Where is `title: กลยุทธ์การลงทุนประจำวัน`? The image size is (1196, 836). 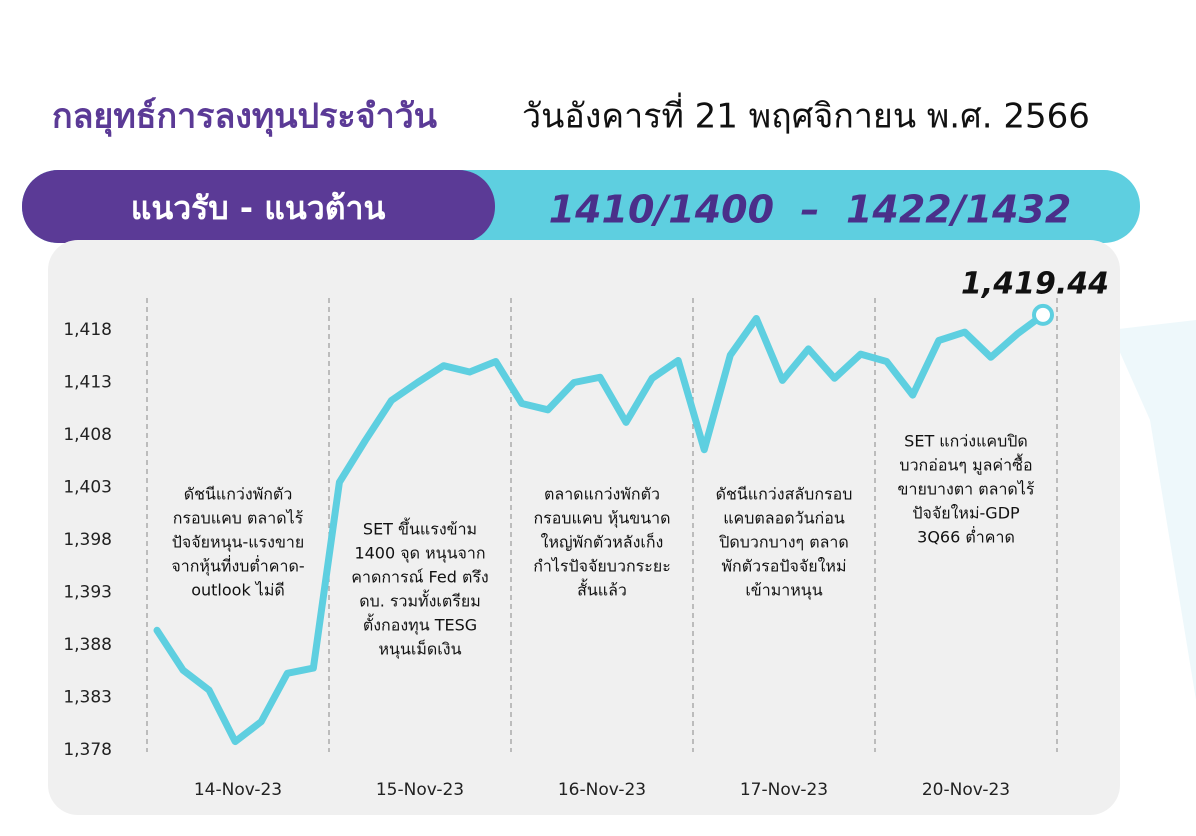
title: กลยุทธ์การลงทุนประจำวัน is located at coordinates (244, 117).